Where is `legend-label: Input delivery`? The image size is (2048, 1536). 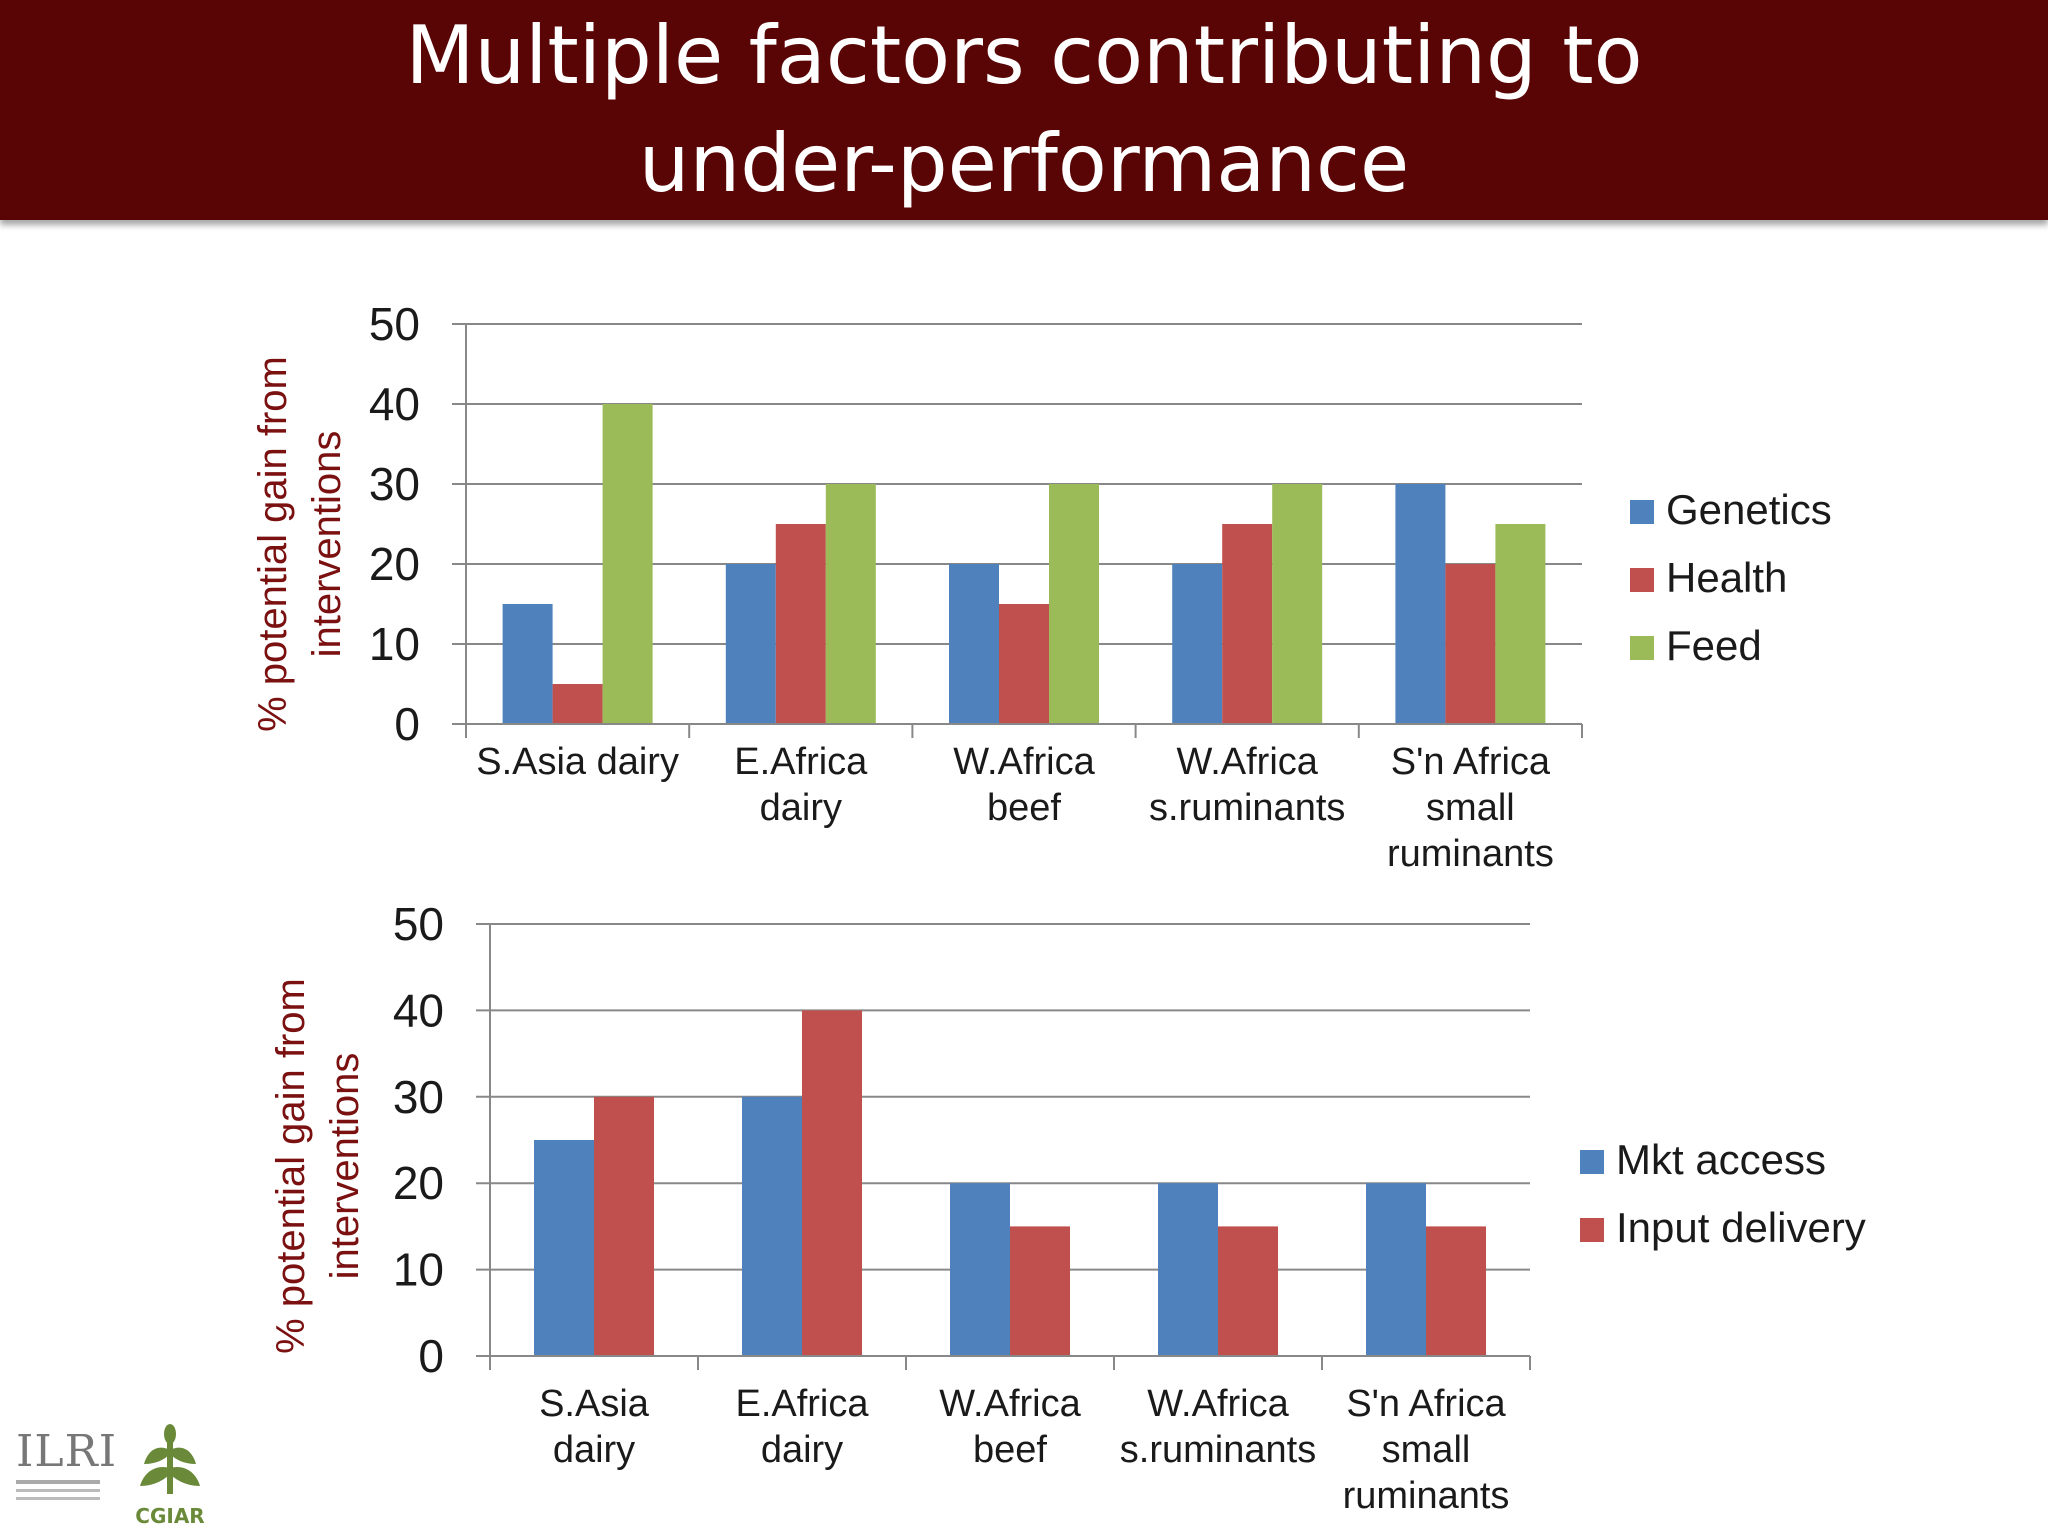
legend-label: Input delivery is located at coordinates (1741, 1227).